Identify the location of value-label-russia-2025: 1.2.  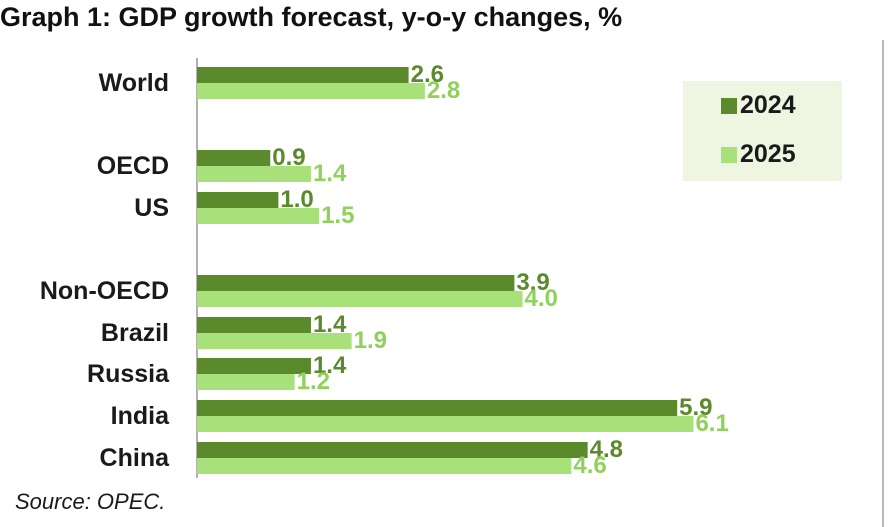
(313, 381).